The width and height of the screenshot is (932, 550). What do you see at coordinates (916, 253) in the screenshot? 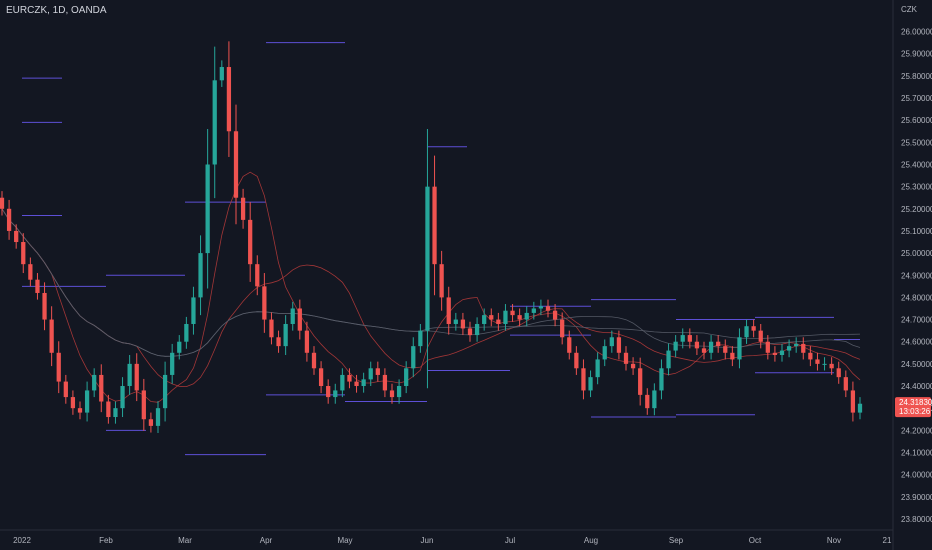
I see `price-tick-label: 25.00000` at bounding box center [916, 253].